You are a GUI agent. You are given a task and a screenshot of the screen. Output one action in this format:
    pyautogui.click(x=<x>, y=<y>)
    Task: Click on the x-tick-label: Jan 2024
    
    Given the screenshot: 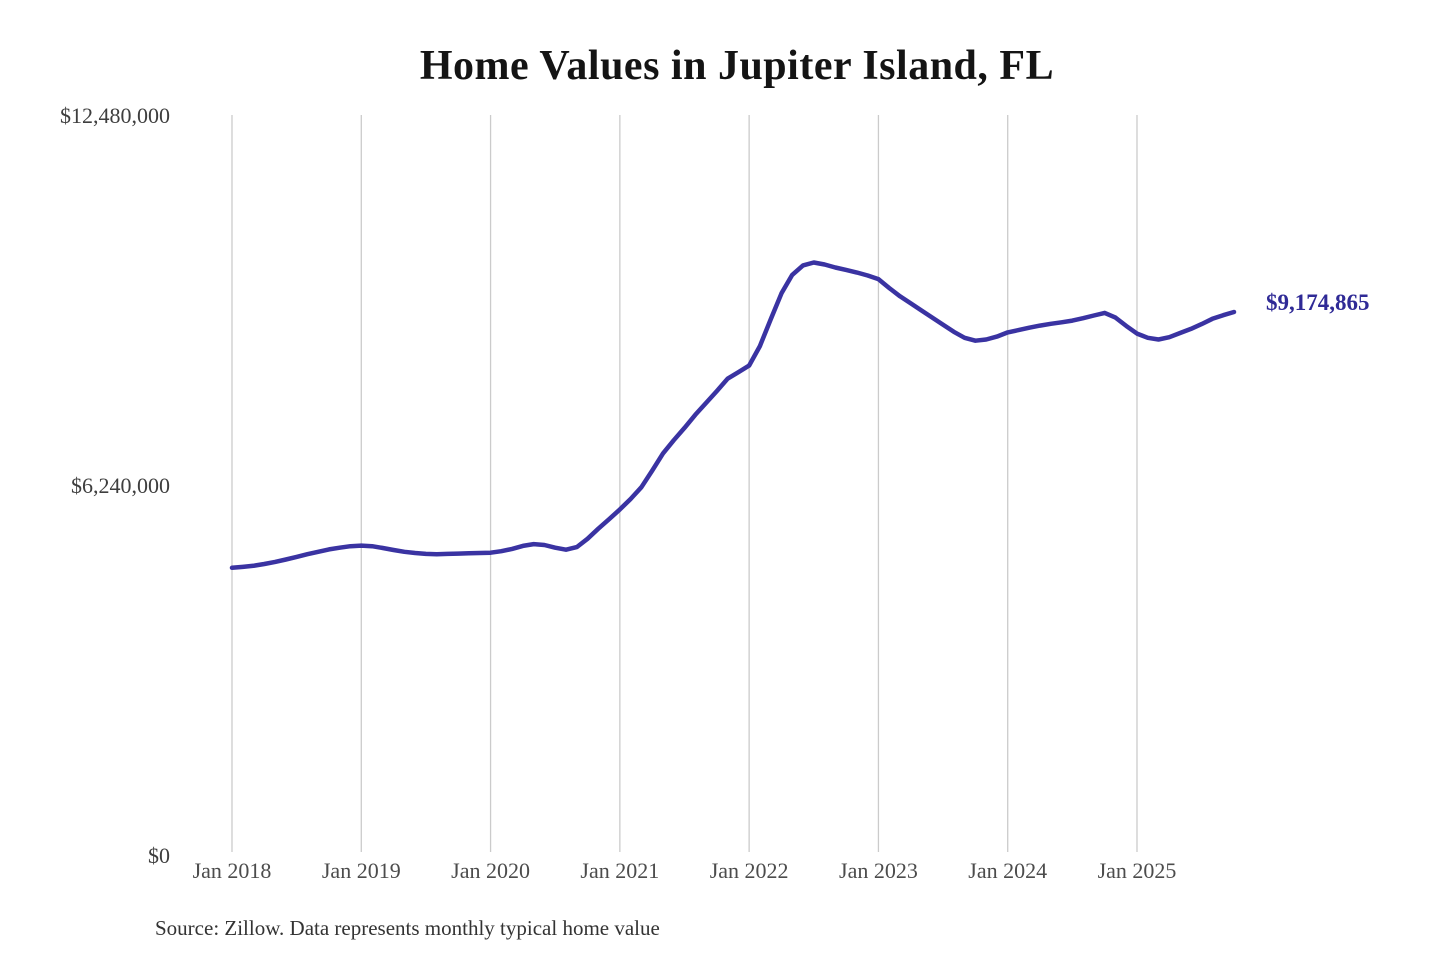 What is the action you would take?
    pyautogui.click(x=1008, y=870)
    